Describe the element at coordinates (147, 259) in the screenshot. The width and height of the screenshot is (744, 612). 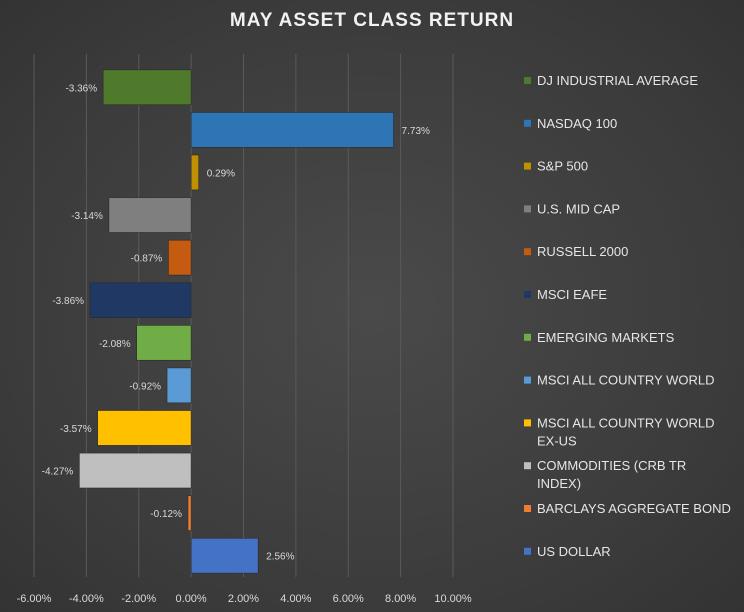
I see `data-label: -0.87%` at that location.